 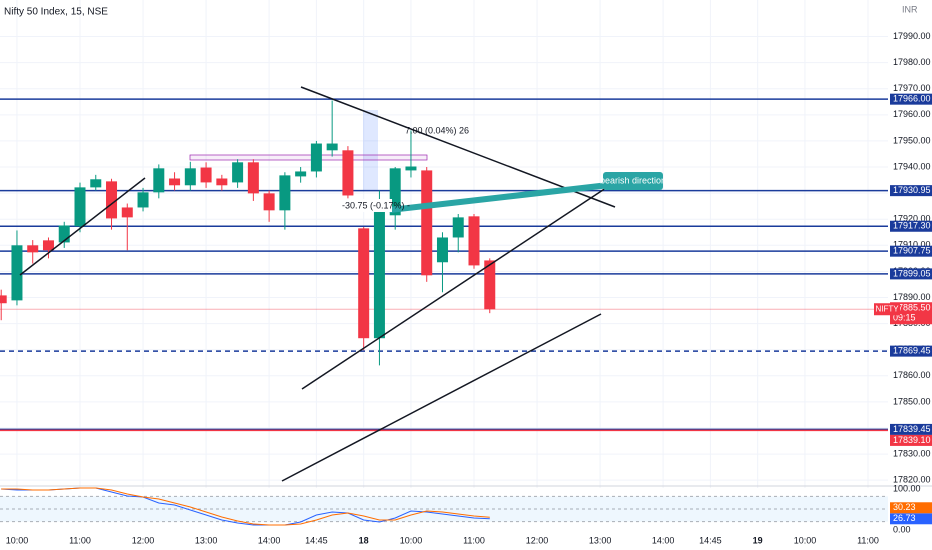 What do you see at coordinates (912, 480) in the screenshot?
I see `y-tick-label: 17820.00` at bounding box center [912, 480].